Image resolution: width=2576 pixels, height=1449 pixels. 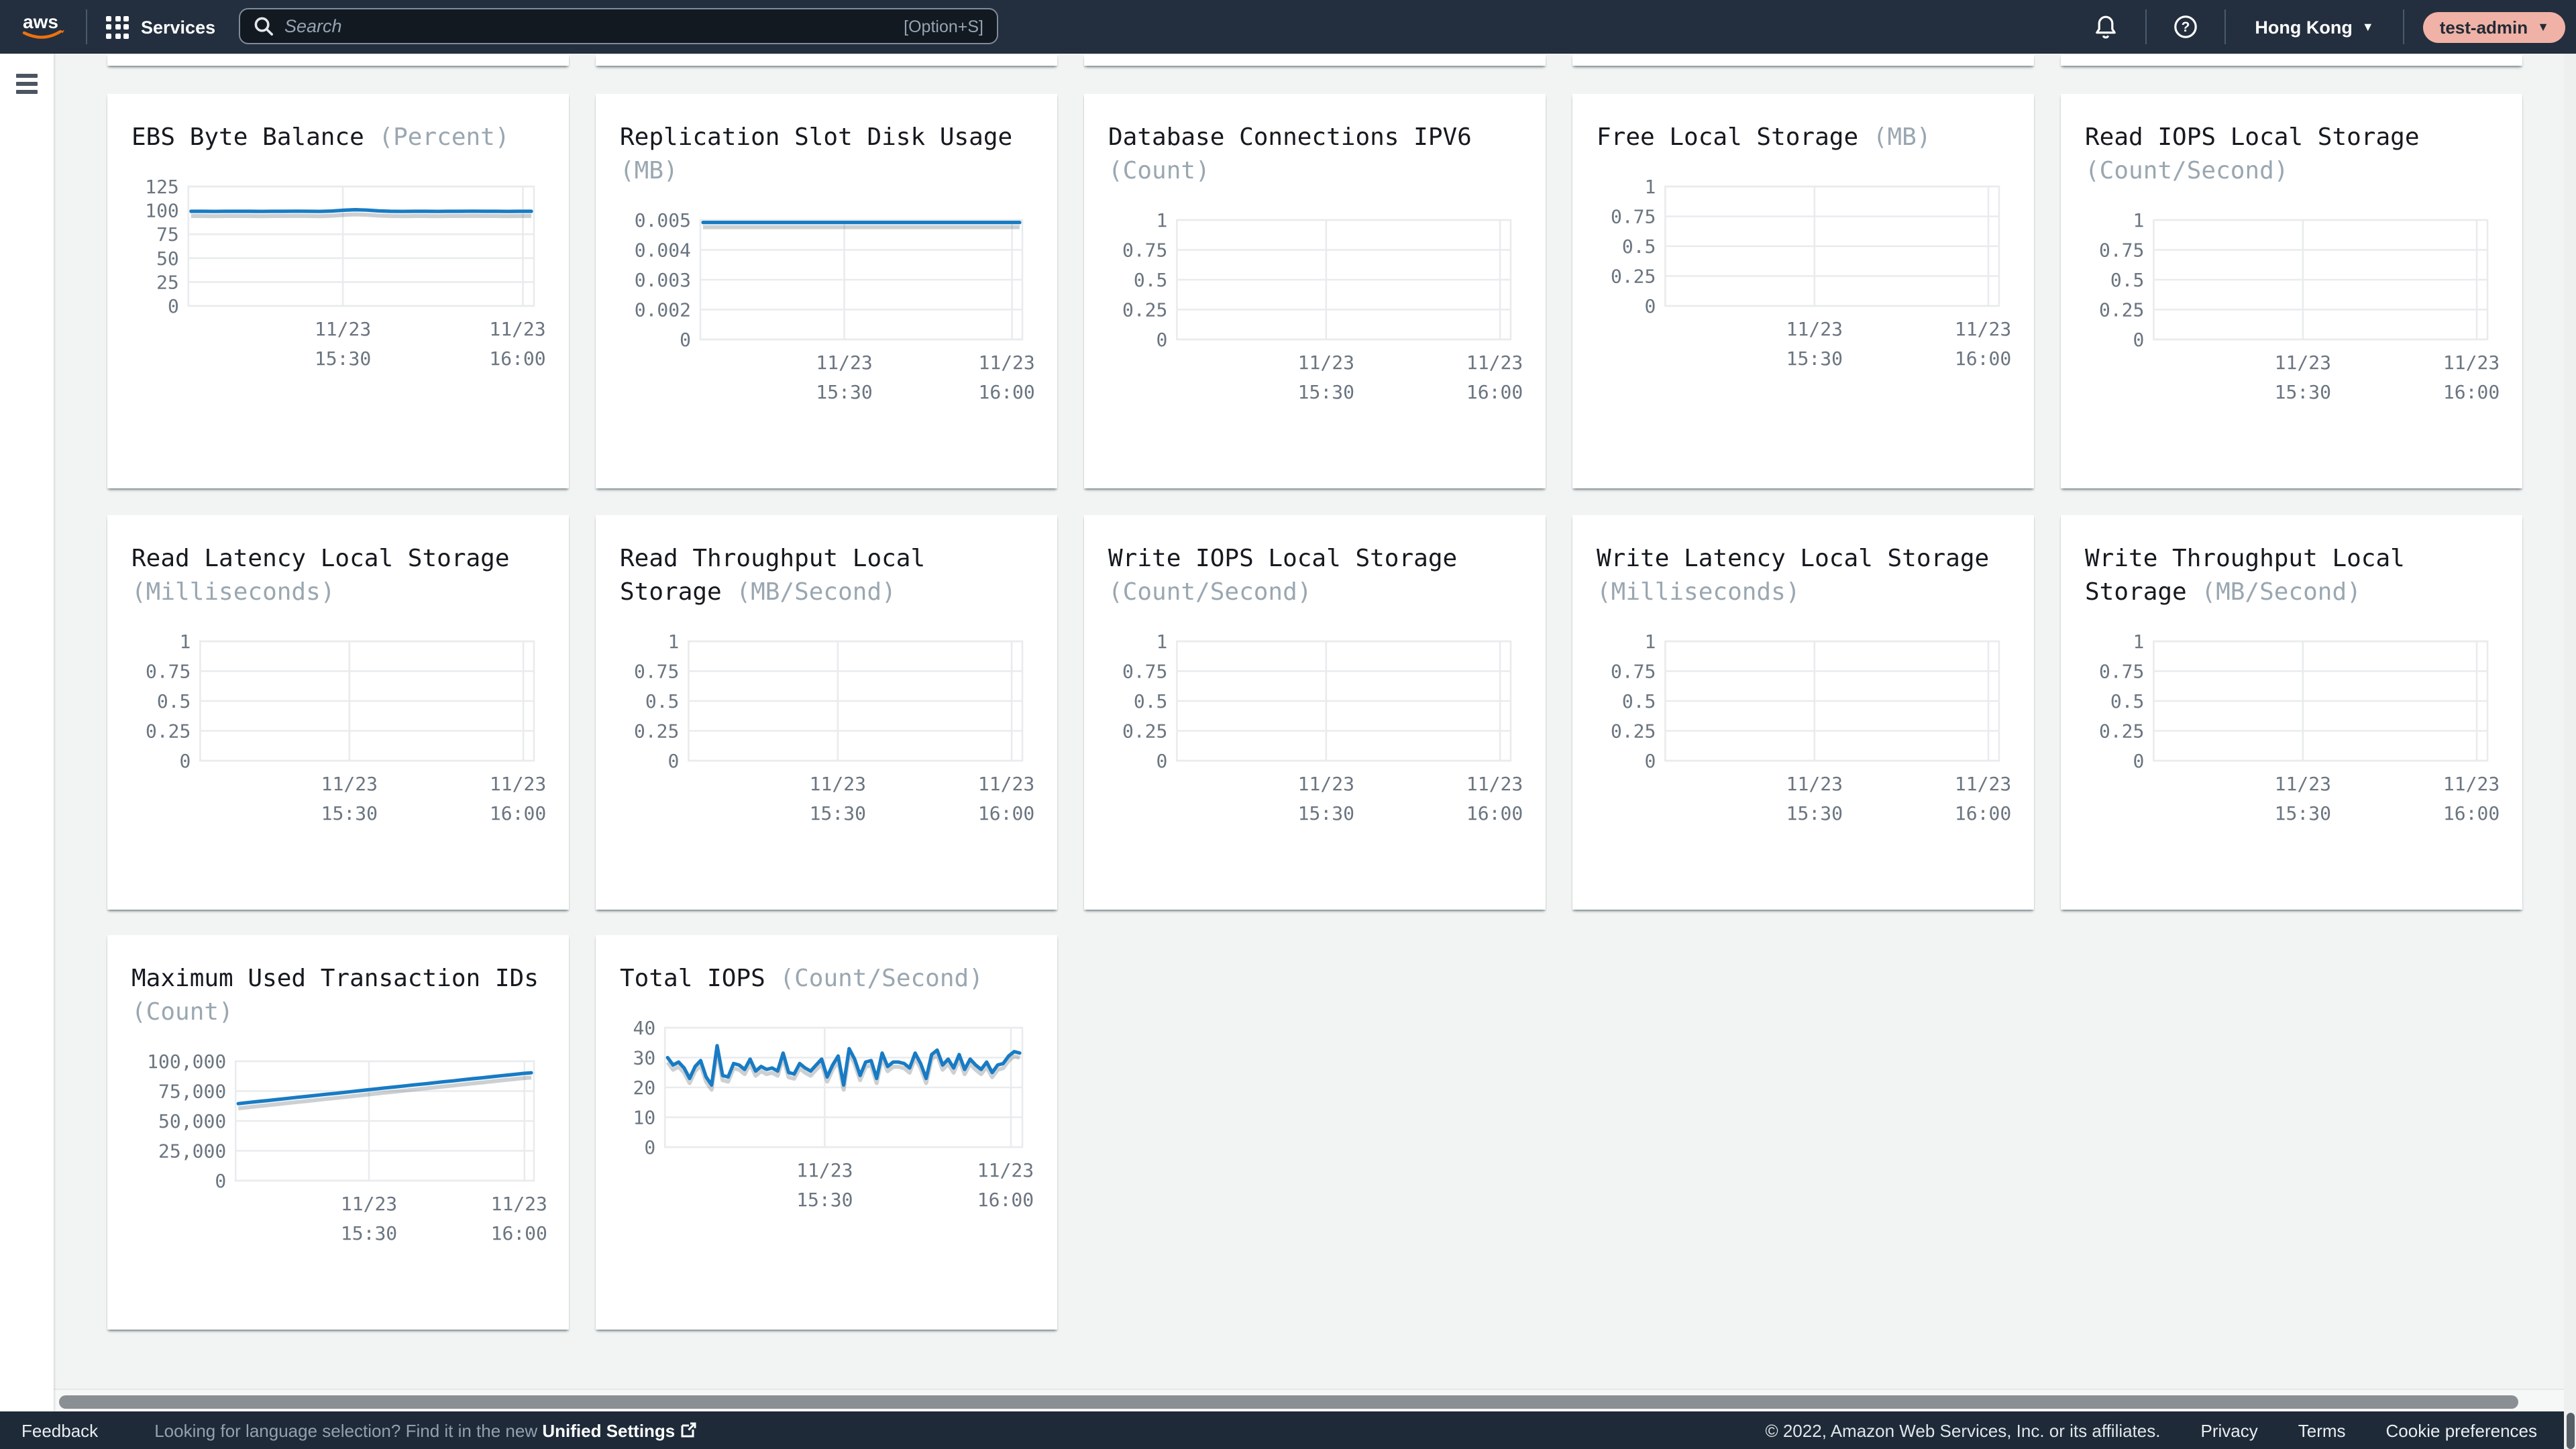 I want to click on svg-text: 0.005, so click(x=663, y=220).